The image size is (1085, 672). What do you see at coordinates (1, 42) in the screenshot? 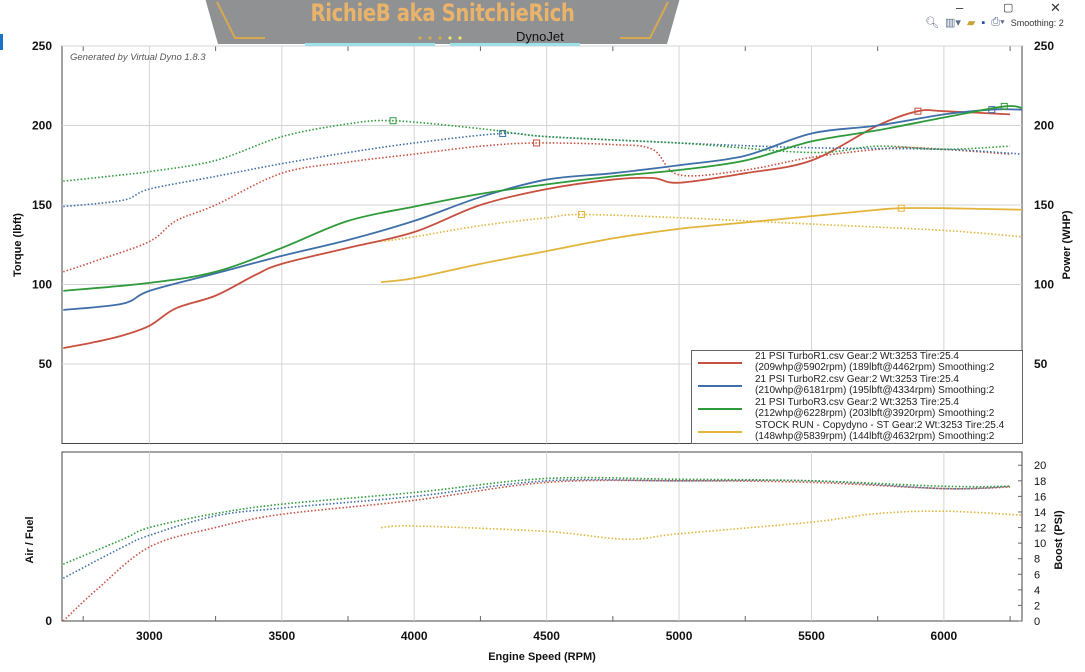
I see `window-edge-accent` at bounding box center [1, 42].